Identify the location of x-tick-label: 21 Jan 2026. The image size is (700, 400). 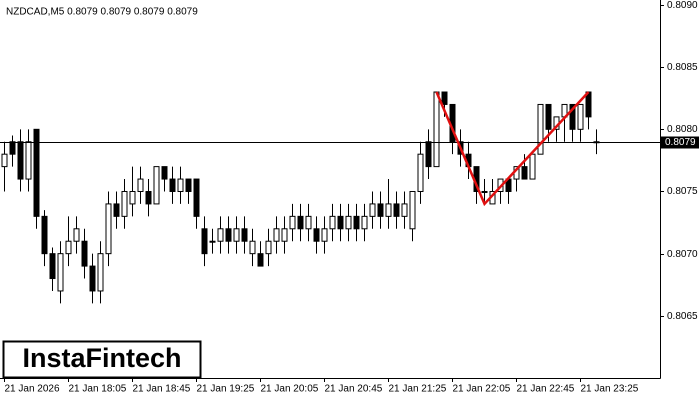
(32, 389).